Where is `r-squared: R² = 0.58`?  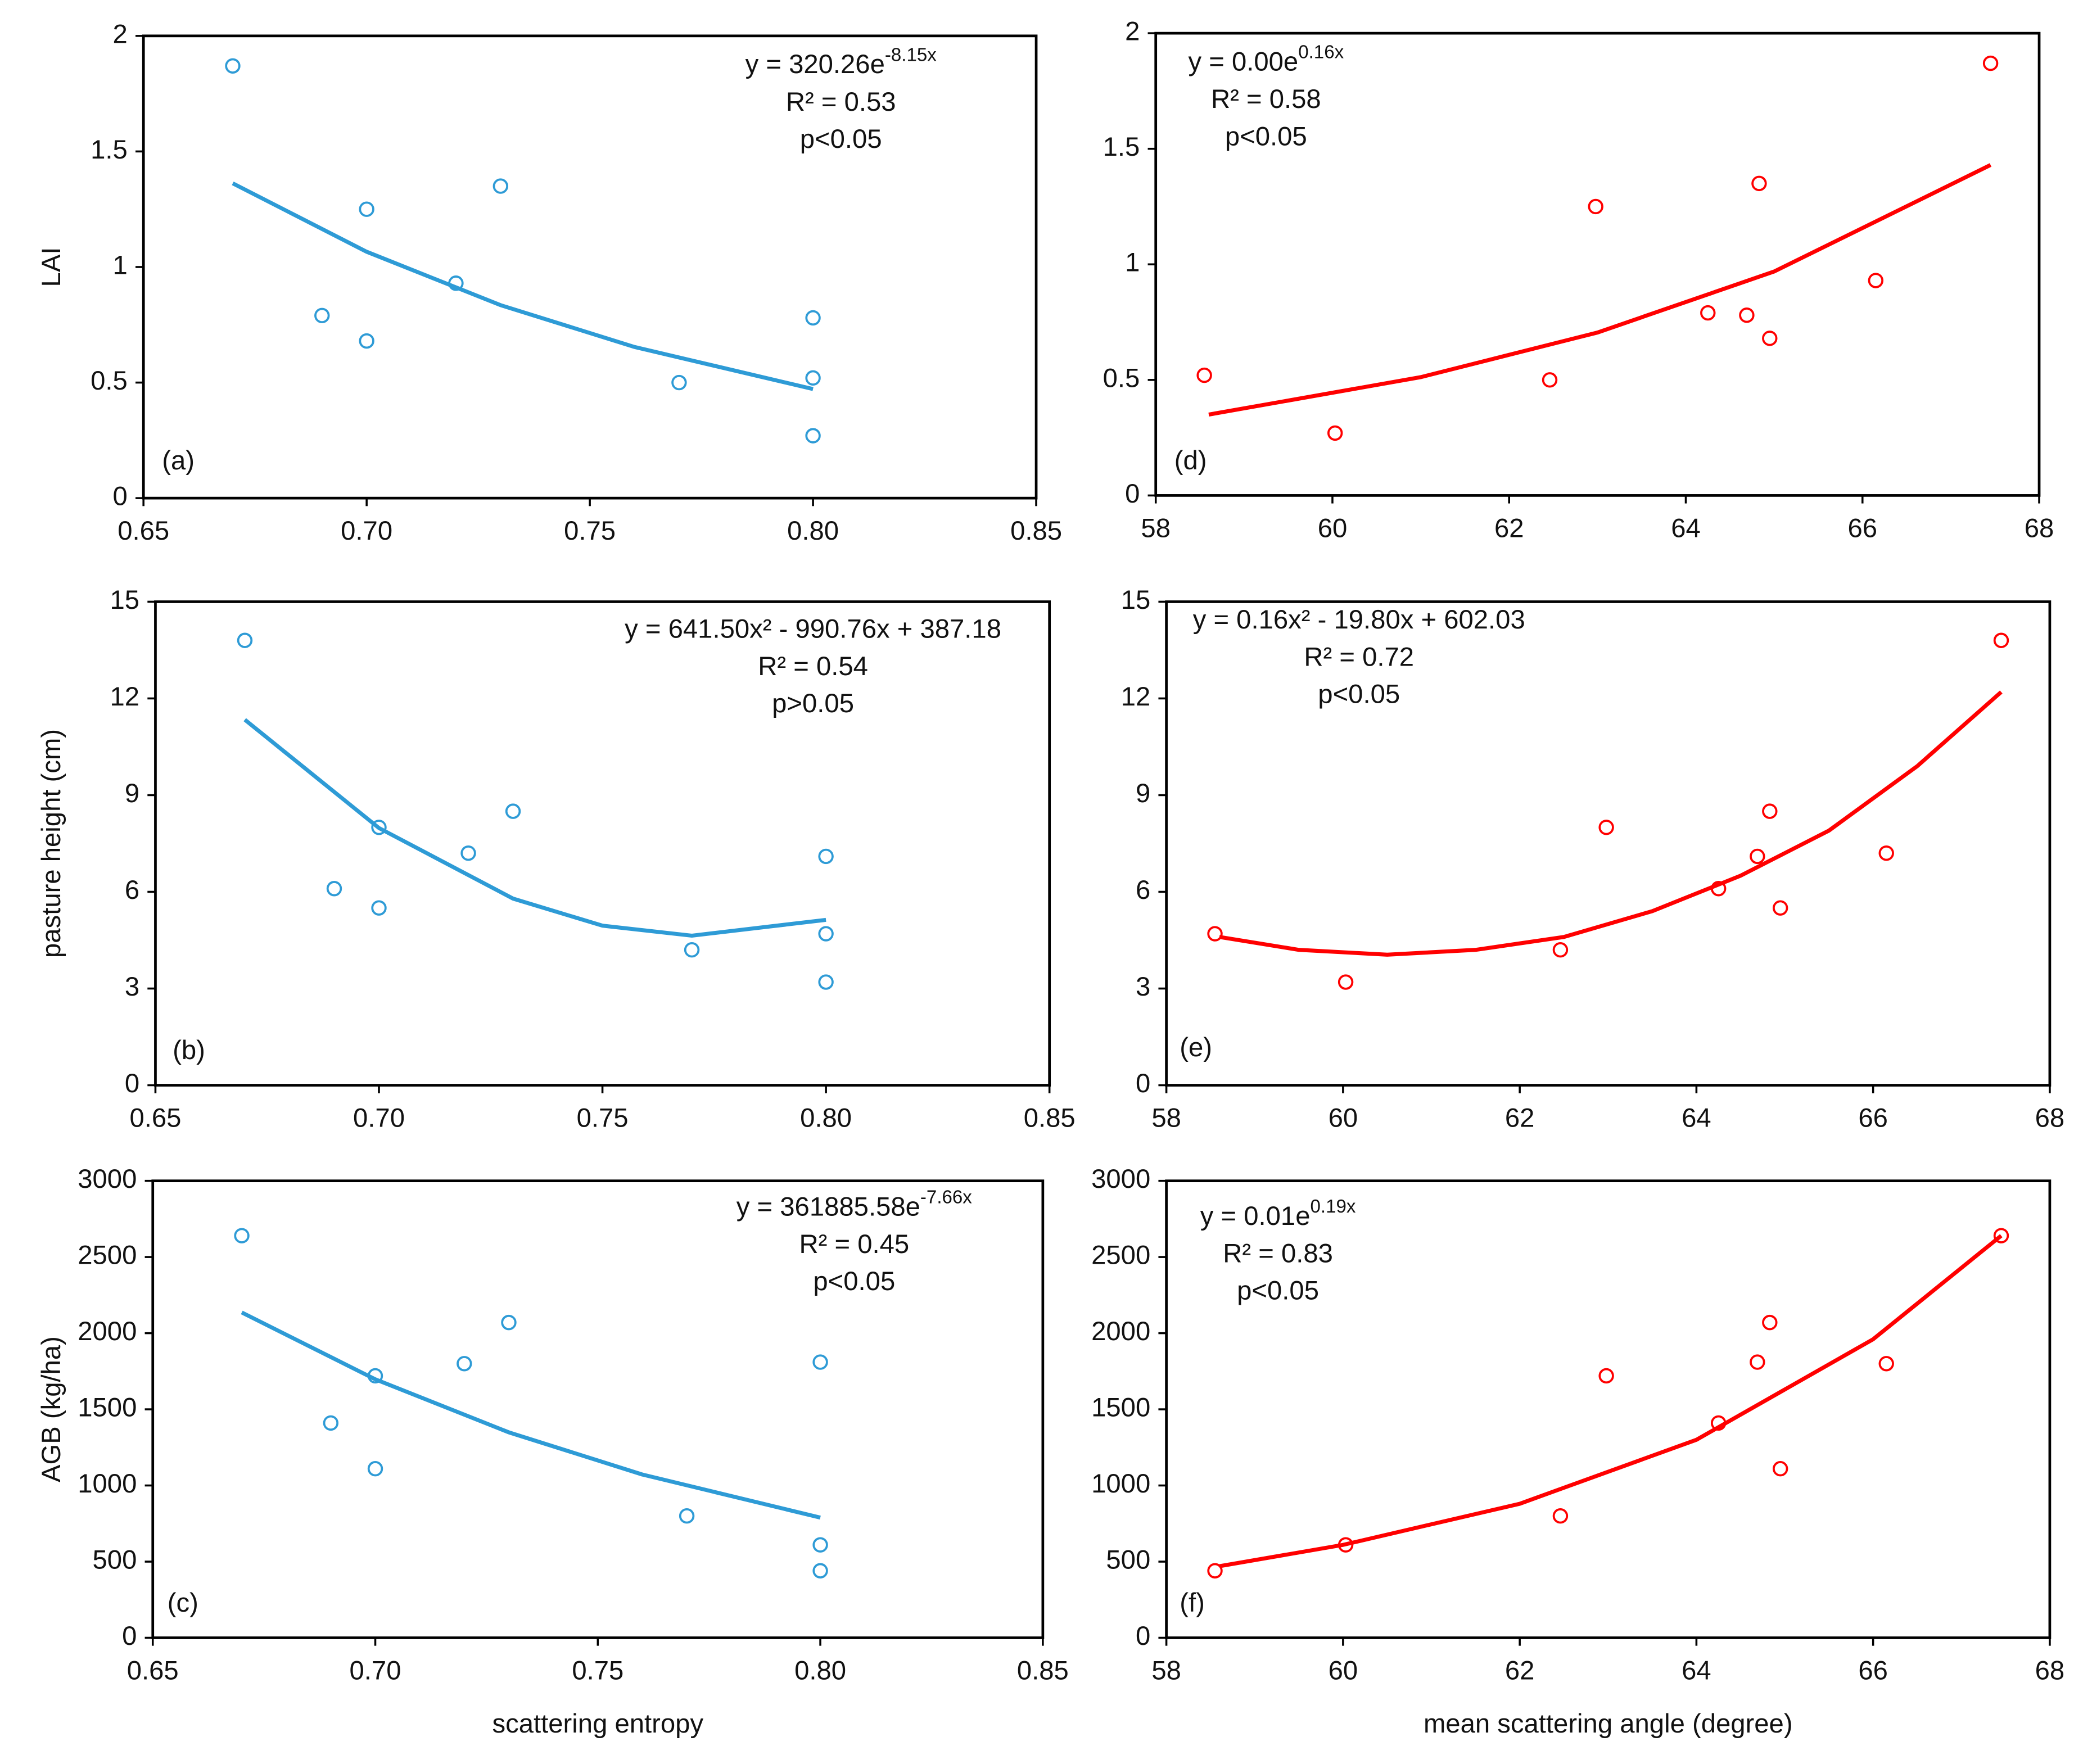 r-squared: R² = 0.58 is located at coordinates (1266, 99).